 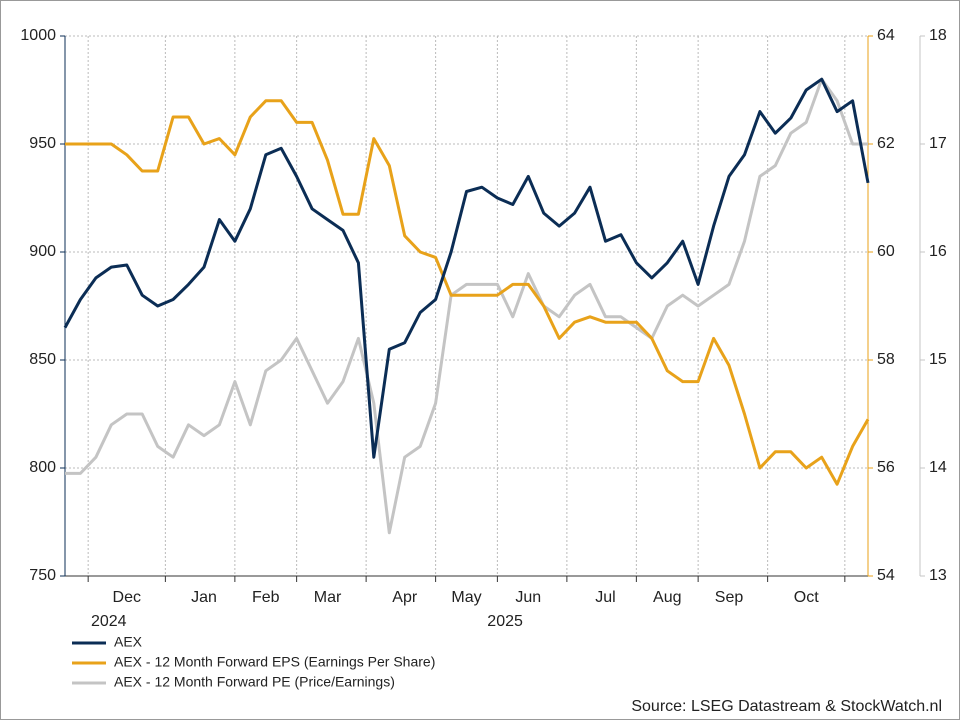 I want to click on x-tick-label: Jul, so click(x=605, y=597).